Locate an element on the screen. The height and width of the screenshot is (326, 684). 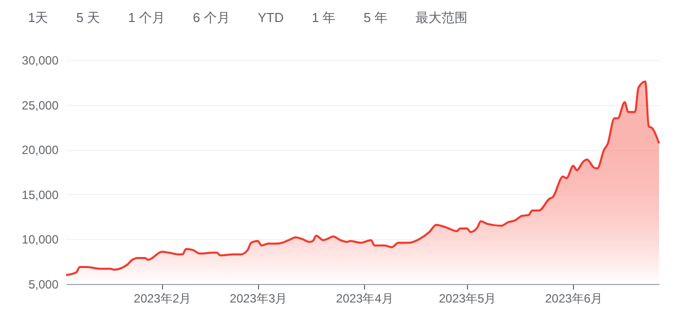
text: 1 个月 is located at coordinates (146, 18).